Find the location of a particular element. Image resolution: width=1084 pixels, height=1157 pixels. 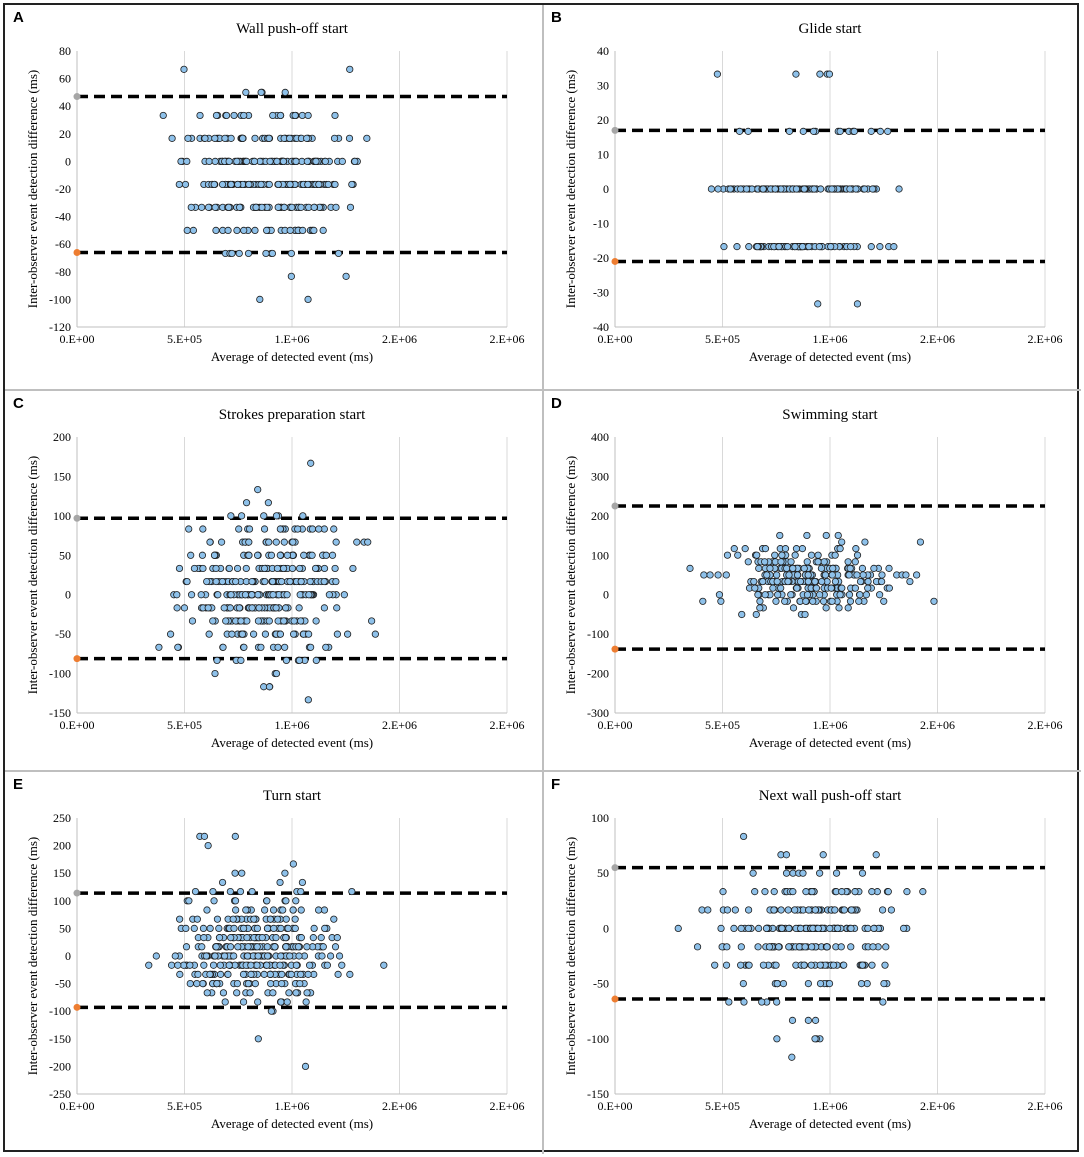

x-tick-label: 1.E+06 is located at coordinates (291, 339).